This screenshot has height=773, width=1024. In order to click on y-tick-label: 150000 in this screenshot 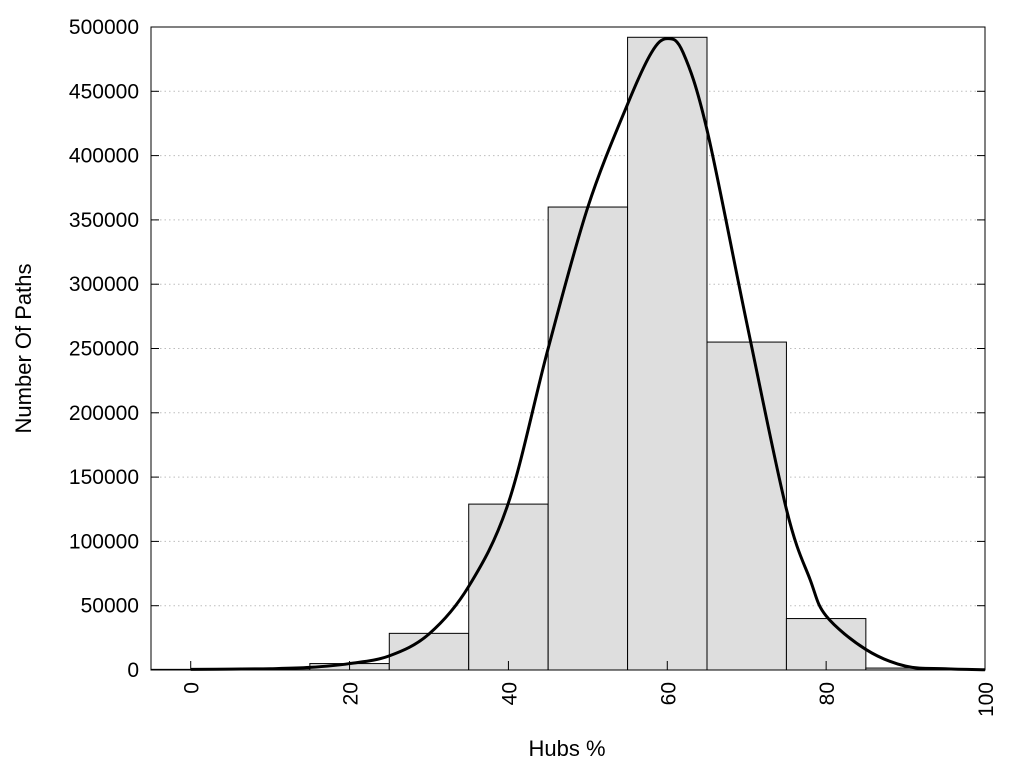, I will do `click(104, 477)`.